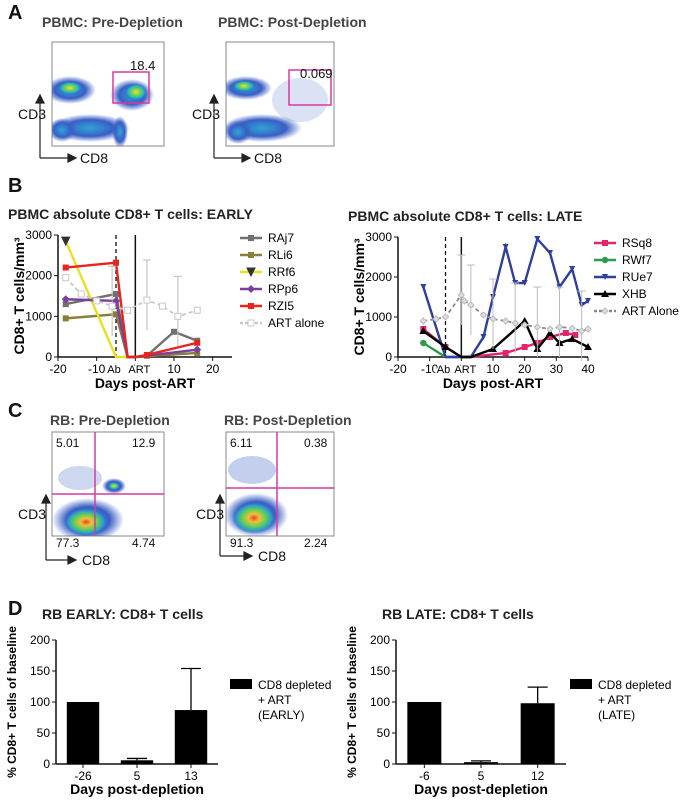 The width and height of the screenshot is (684, 800). I want to click on flow-a1-xlabel: CD8, so click(94, 158).